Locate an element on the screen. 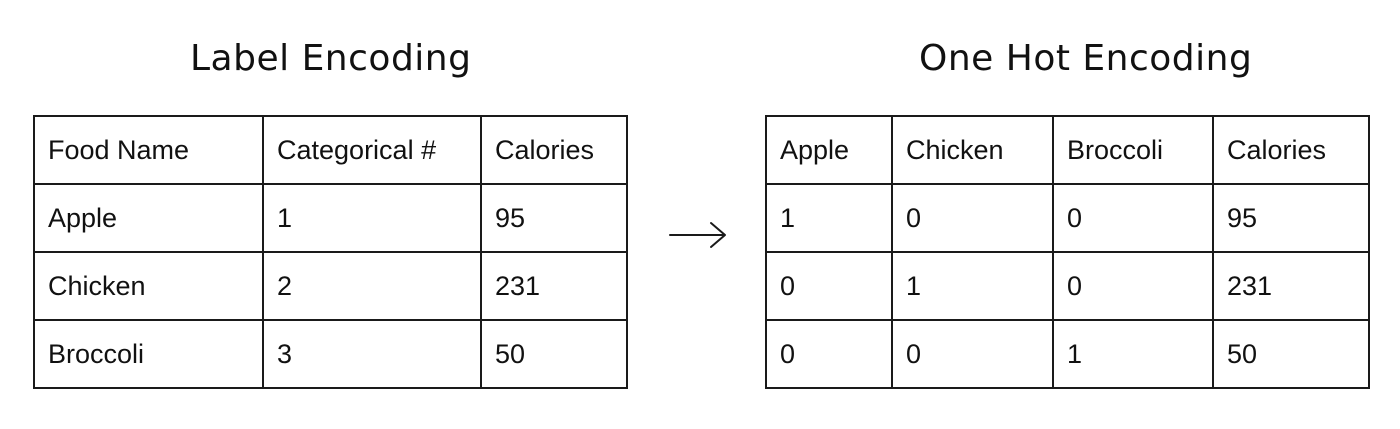  table-row: 0 0 1 50 is located at coordinates (1067, 354).